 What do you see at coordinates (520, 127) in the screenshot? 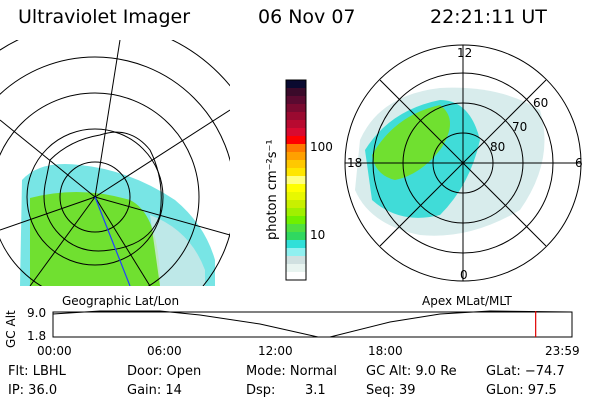
I see `mlat-label-70: 70` at bounding box center [520, 127].